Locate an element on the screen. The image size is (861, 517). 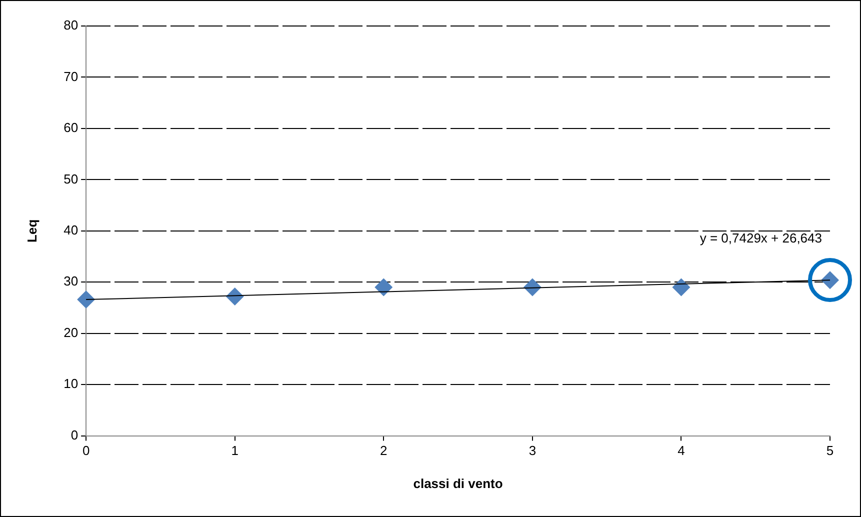
x-tick-label: 1 is located at coordinates (234, 450).